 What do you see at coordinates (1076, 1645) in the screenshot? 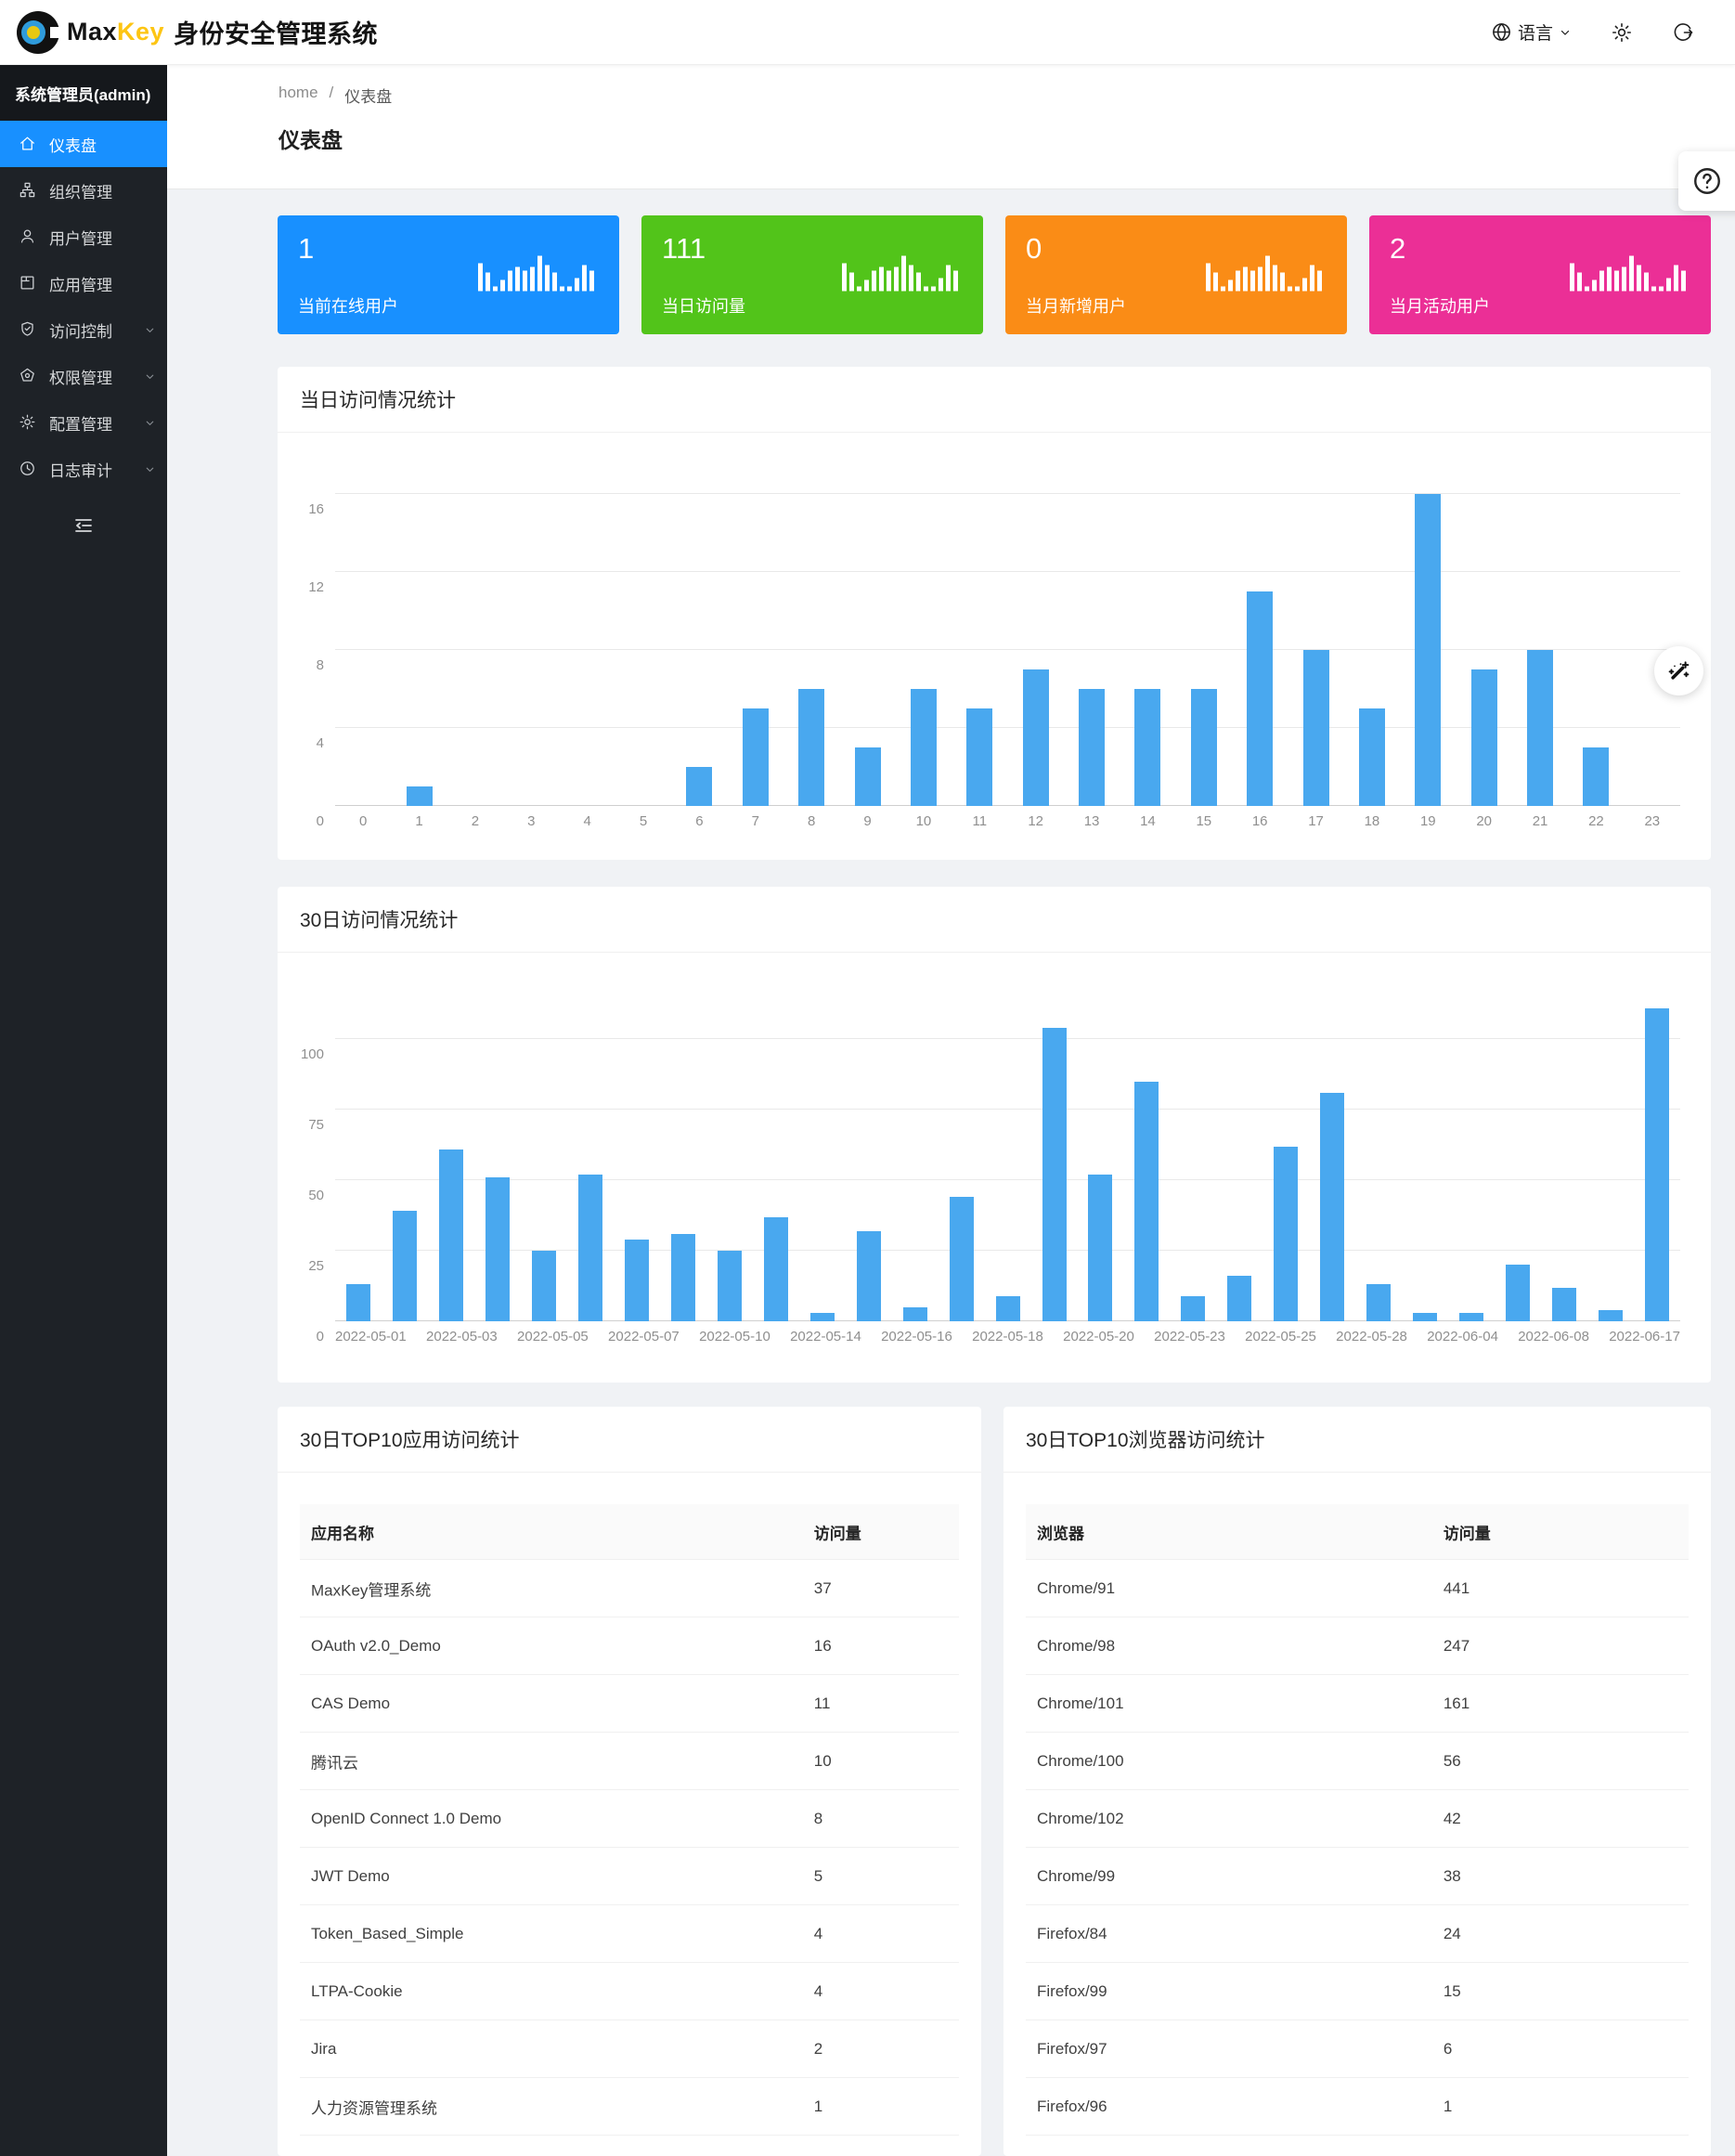
I see `row-name: Chrome/98` at bounding box center [1076, 1645].